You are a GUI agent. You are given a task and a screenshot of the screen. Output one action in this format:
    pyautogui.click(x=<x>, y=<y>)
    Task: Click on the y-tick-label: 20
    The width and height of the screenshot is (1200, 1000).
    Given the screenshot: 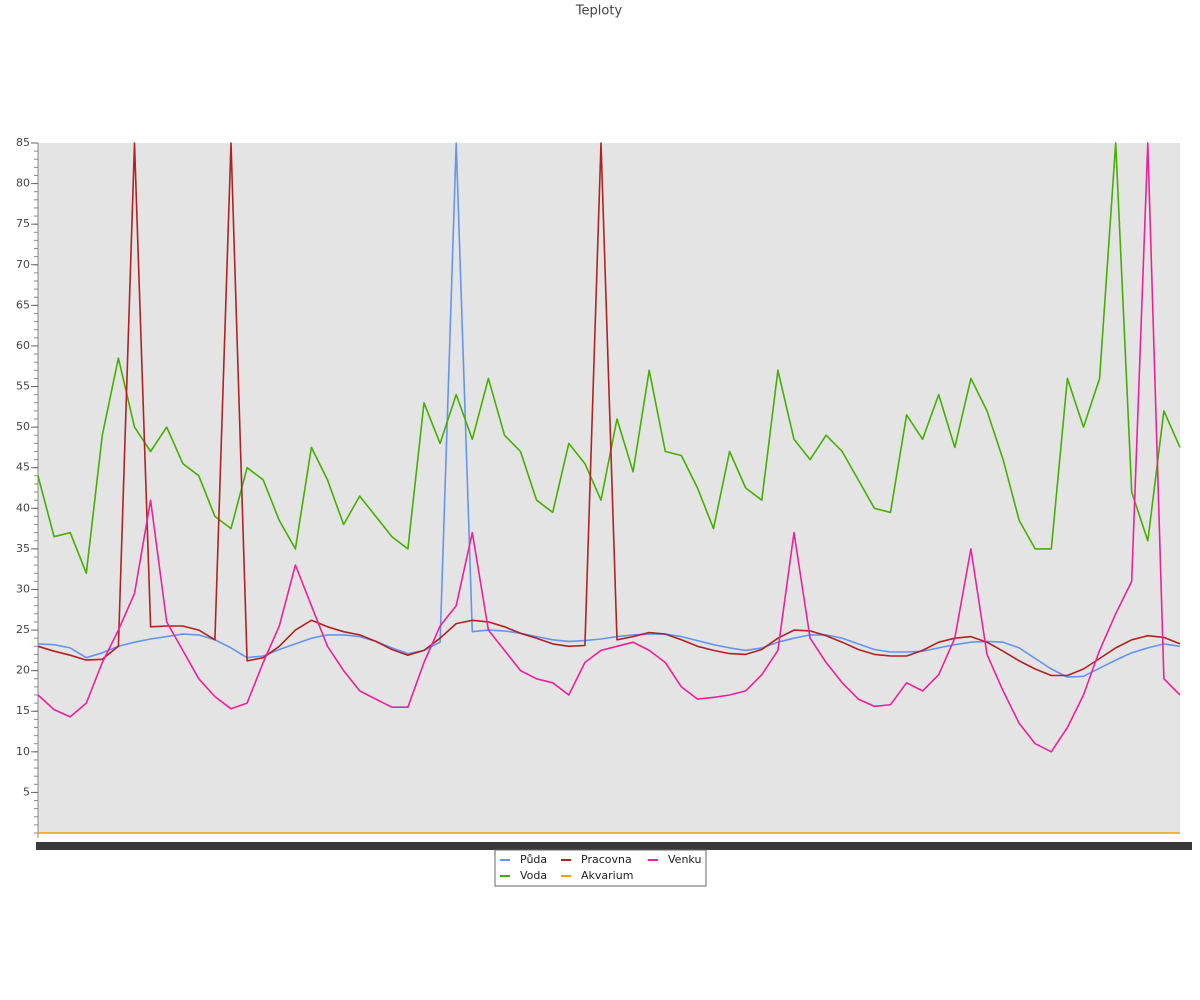 What is the action you would take?
    pyautogui.click(x=23, y=670)
    